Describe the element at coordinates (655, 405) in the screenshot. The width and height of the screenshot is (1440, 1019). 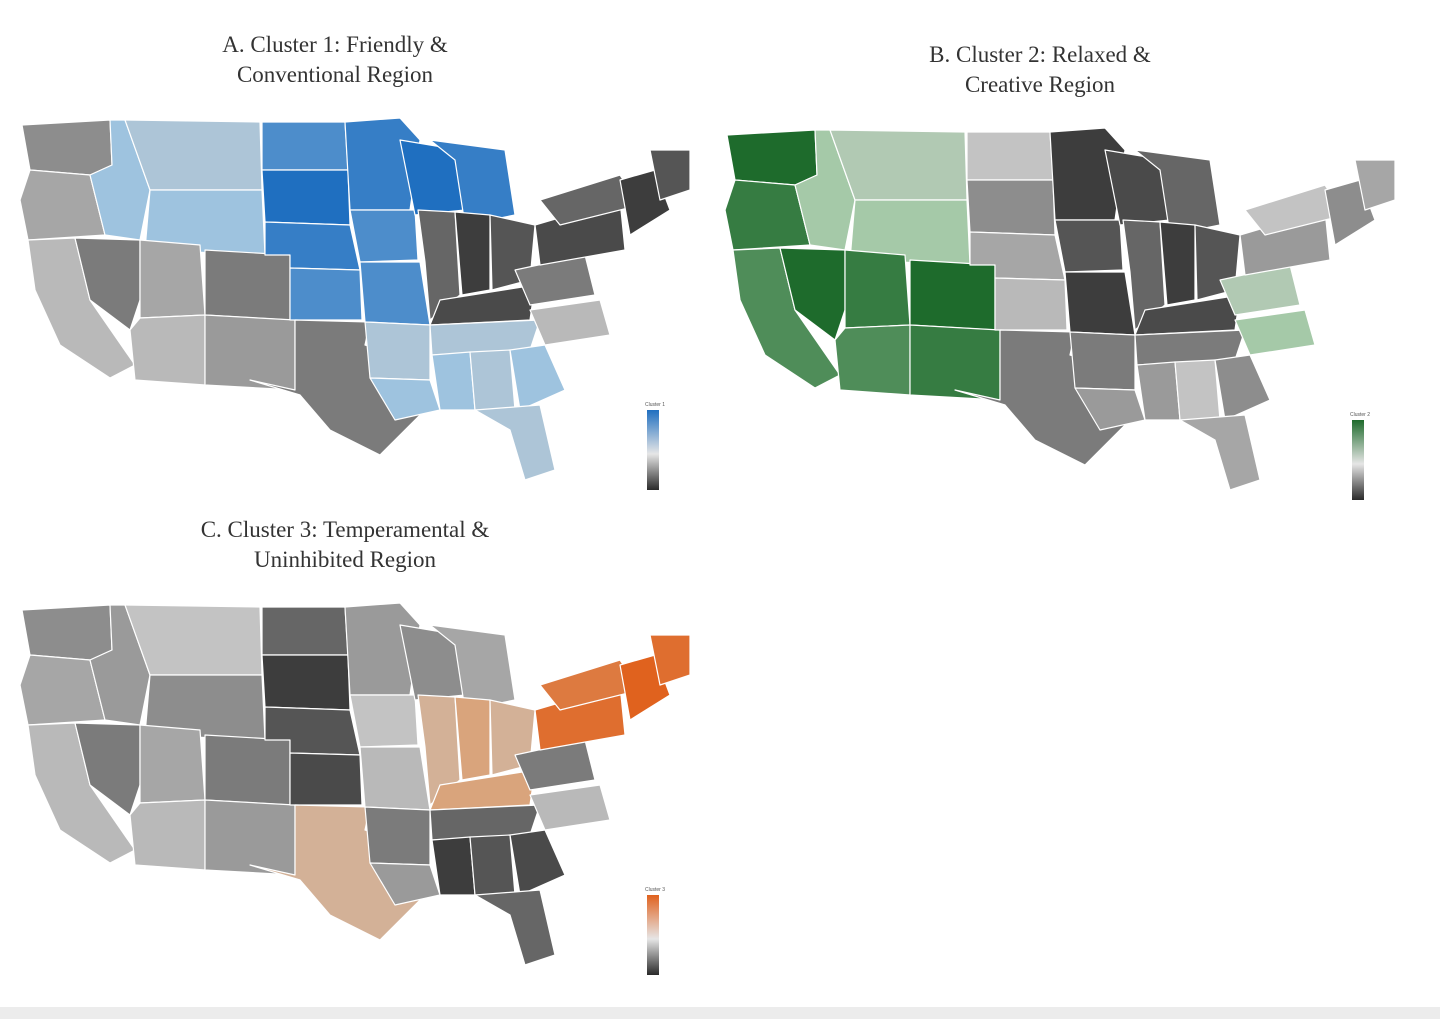
I see `legend-title: Cluster 1` at that location.